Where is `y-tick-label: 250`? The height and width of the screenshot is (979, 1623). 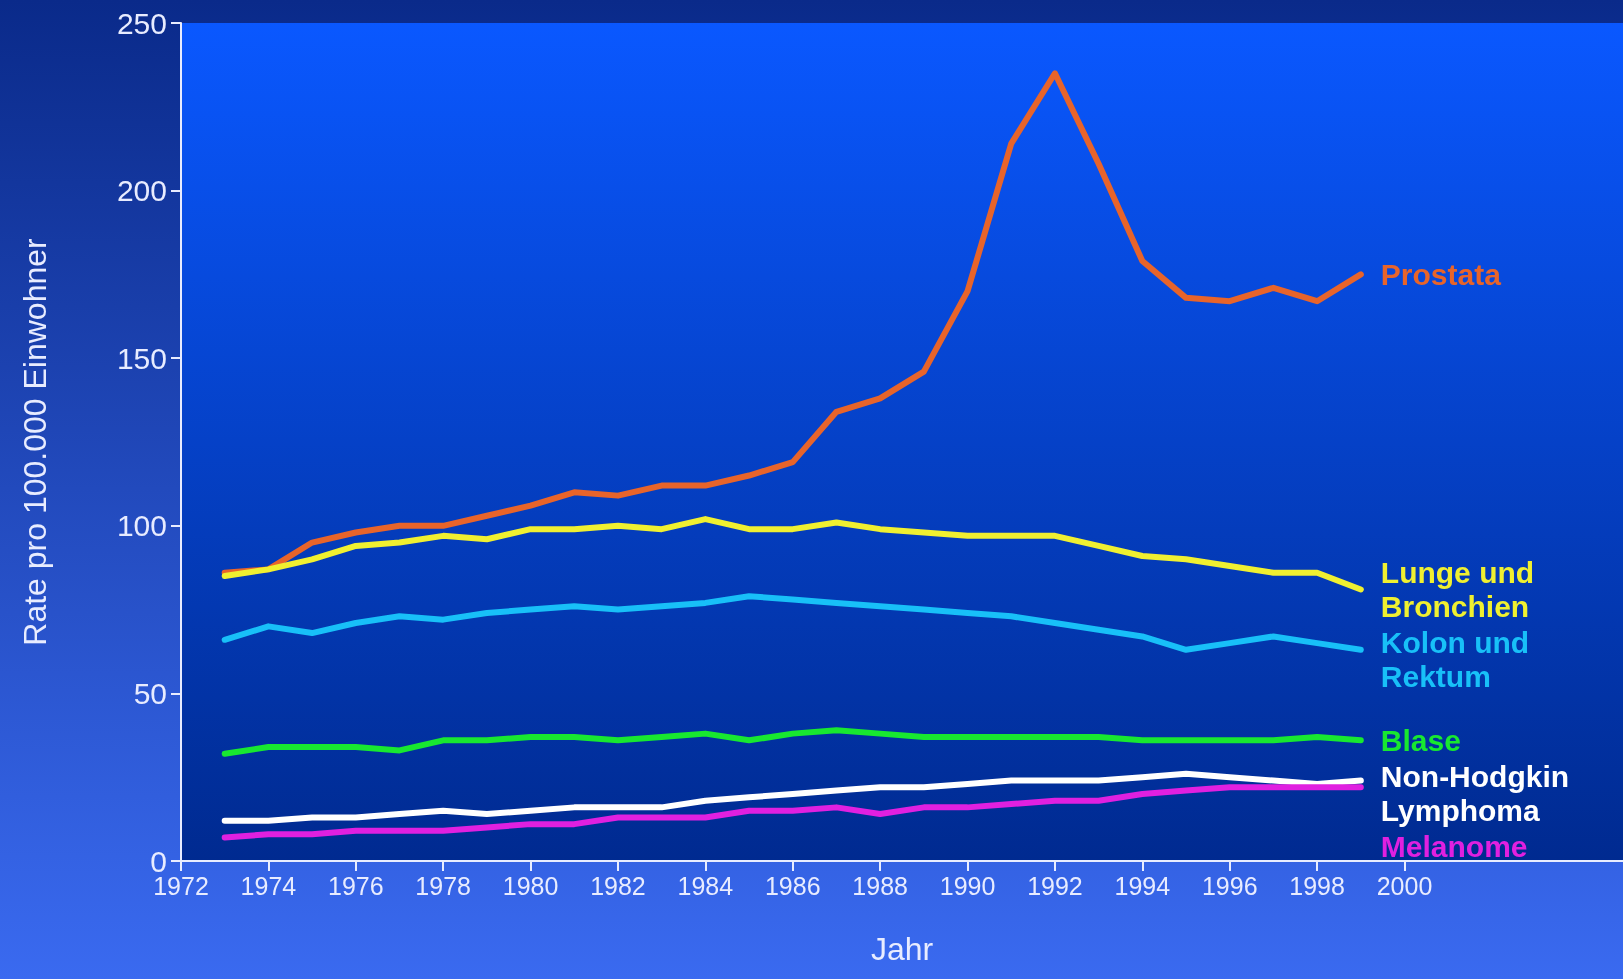 y-tick-label: 250 is located at coordinates (141, 23).